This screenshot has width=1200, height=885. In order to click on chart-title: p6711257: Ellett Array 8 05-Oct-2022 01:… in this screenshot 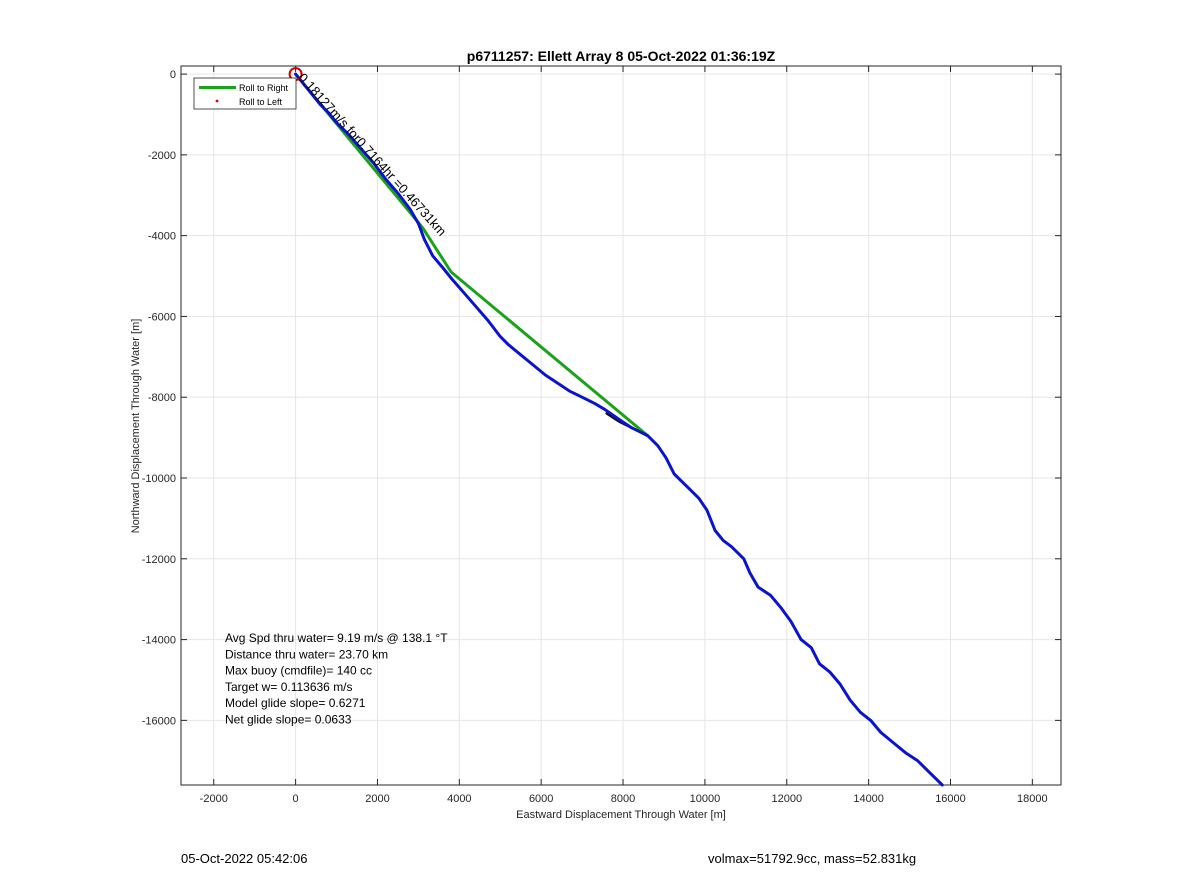, I will do `click(621, 56)`.